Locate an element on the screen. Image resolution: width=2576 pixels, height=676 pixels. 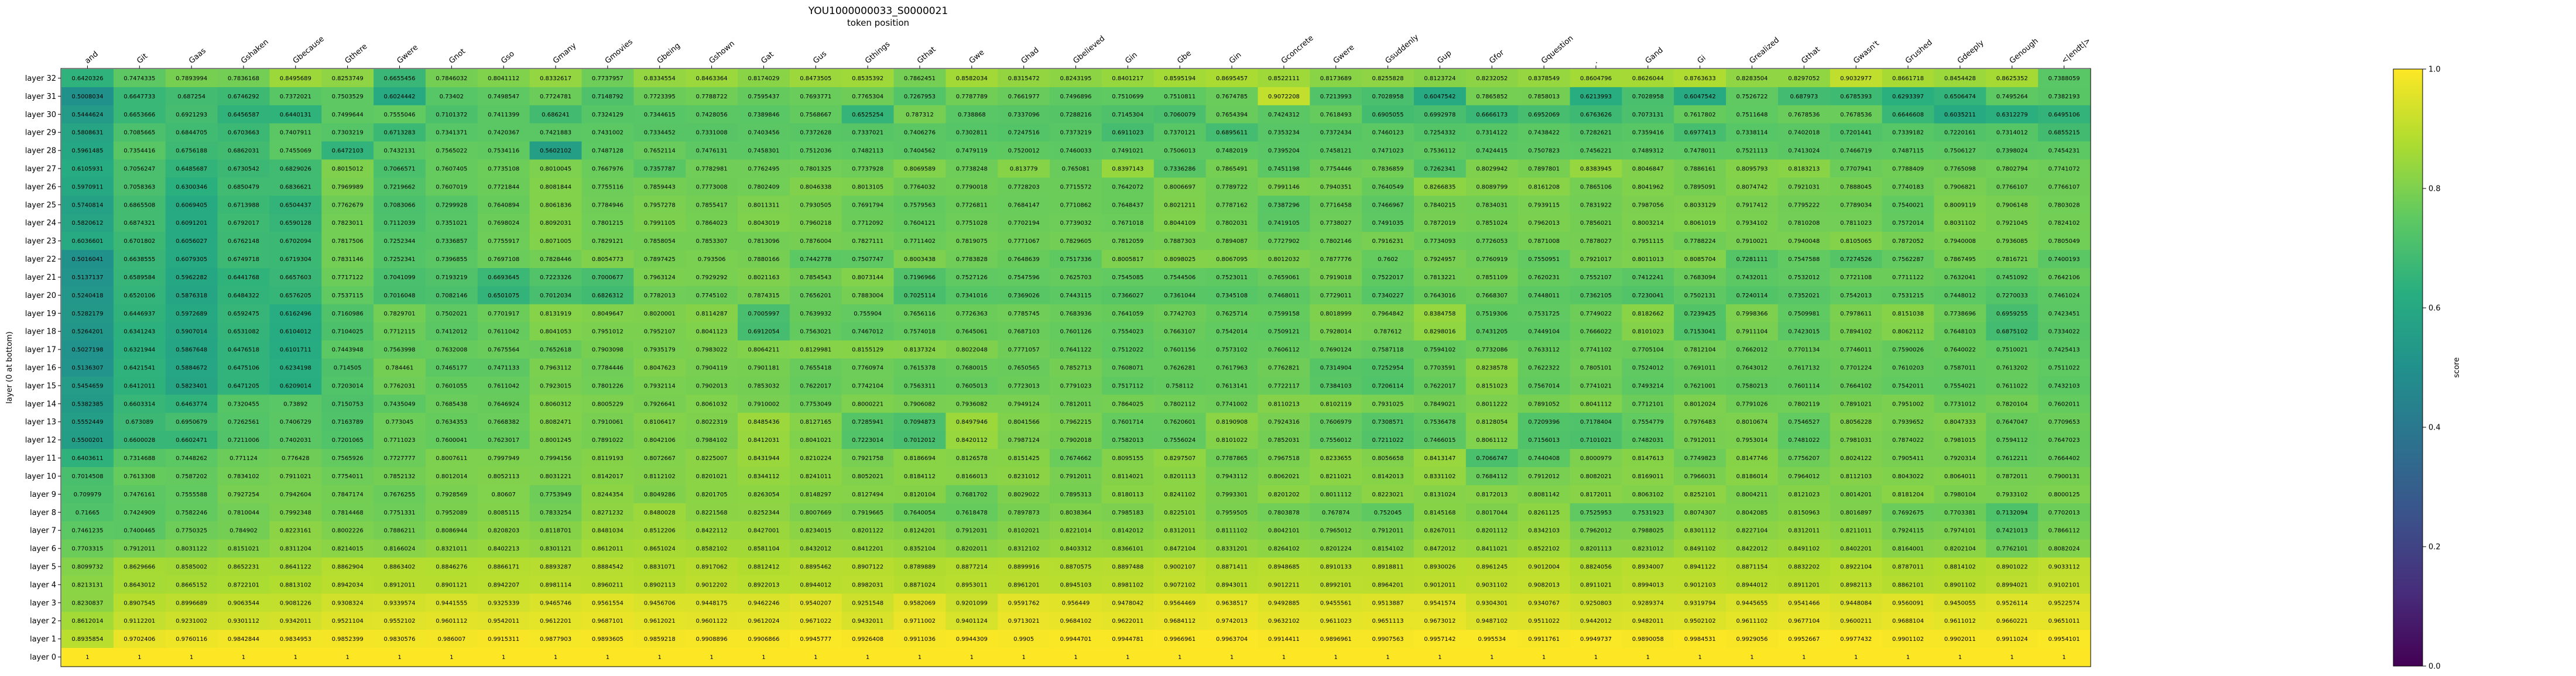
cell-value-label: 0.7362105 is located at coordinates (1596, 296).